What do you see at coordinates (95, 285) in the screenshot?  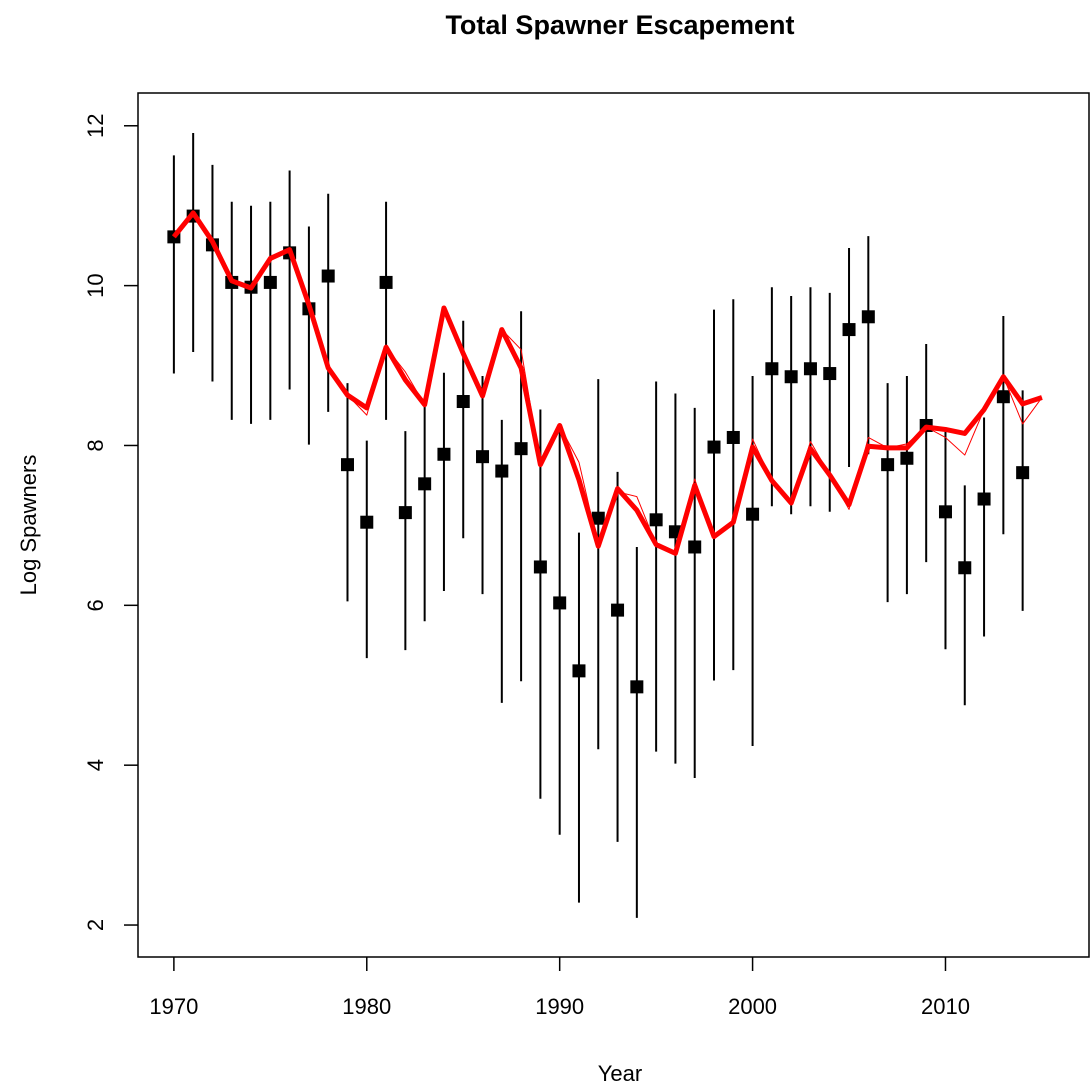 I see `y-tick-label: 10` at bounding box center [95, 285].